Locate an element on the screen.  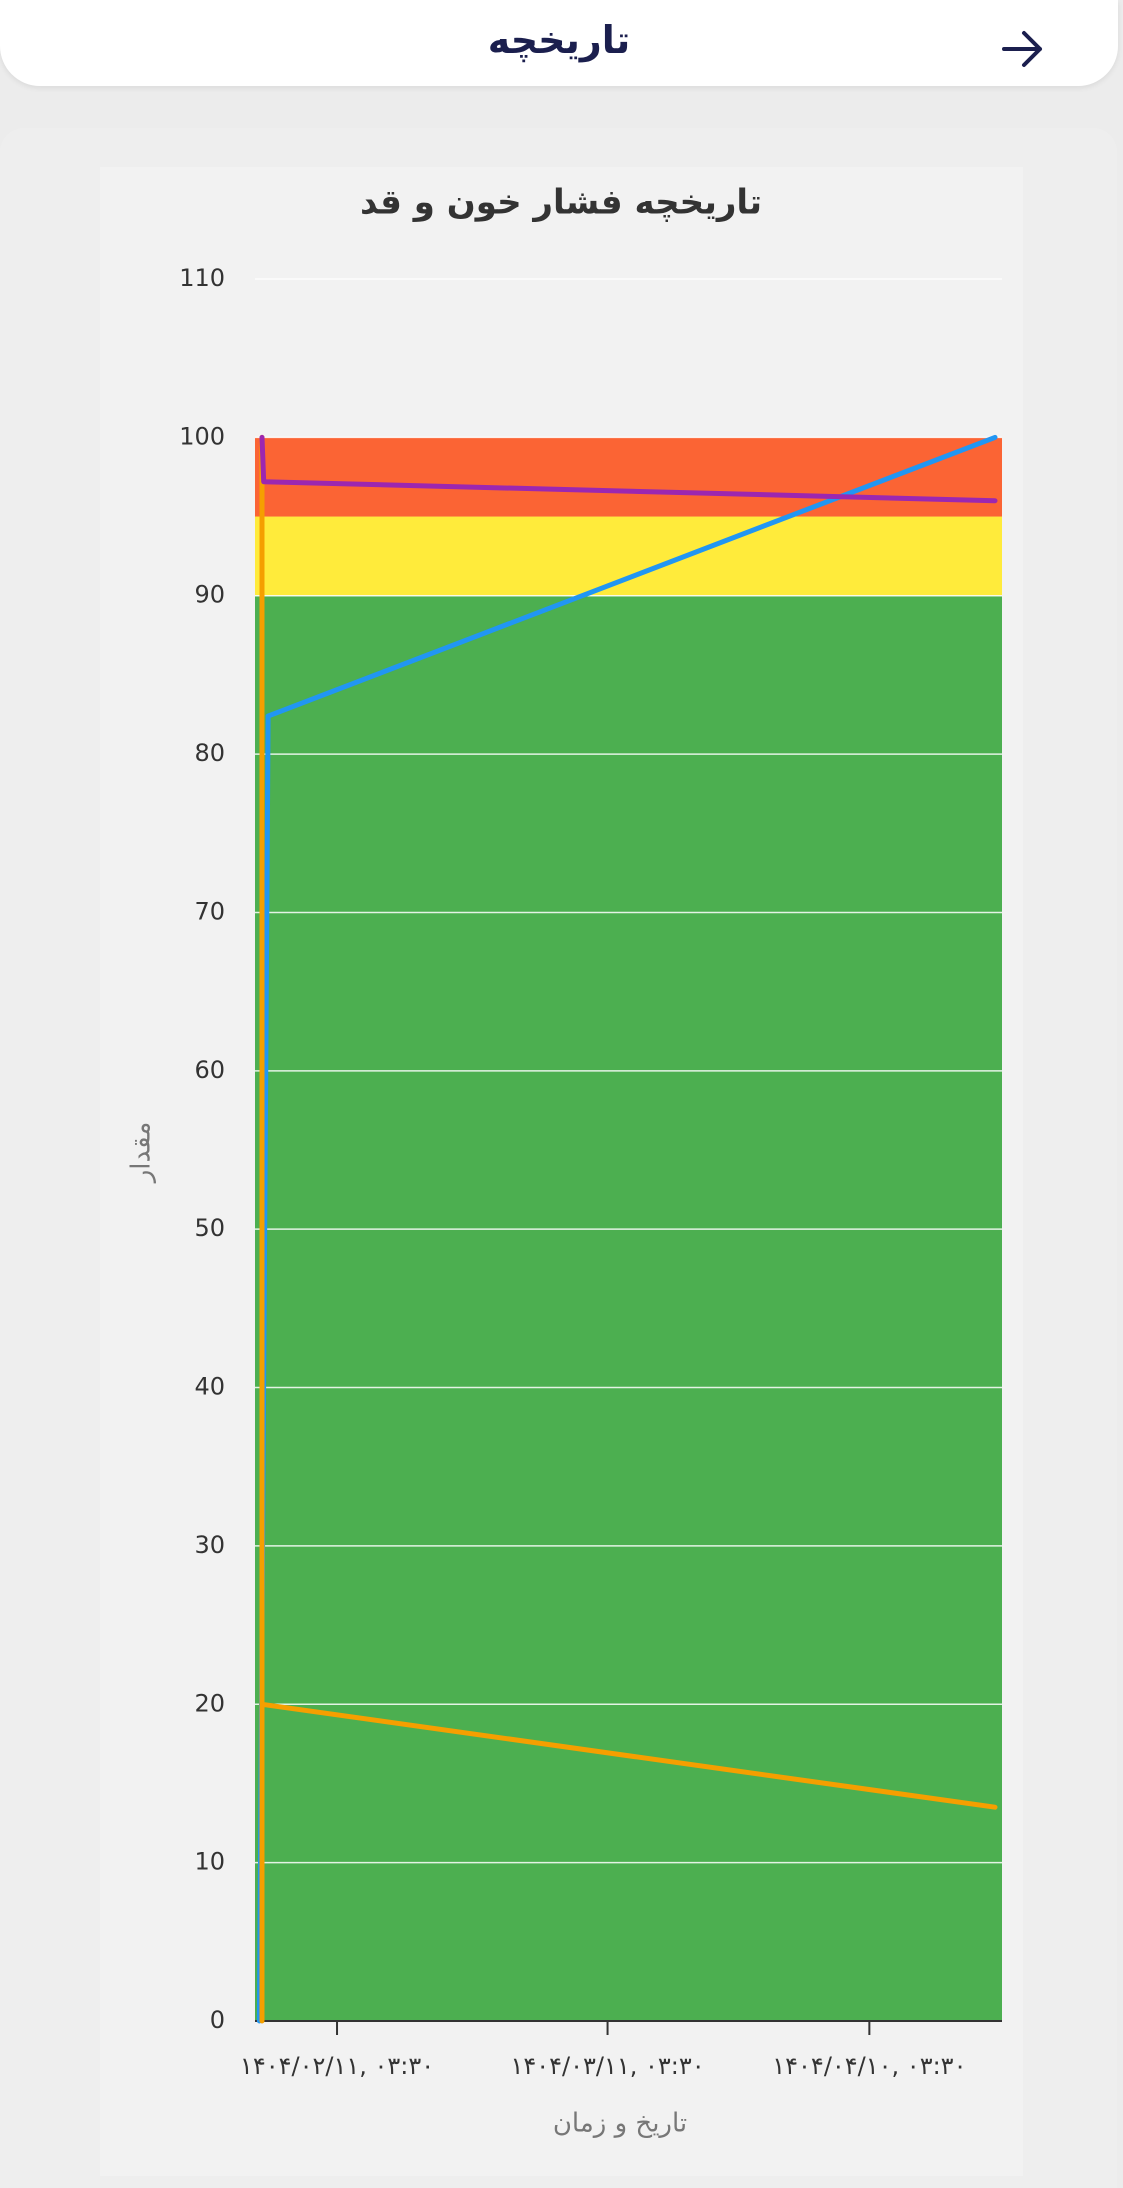
y-tick-label: 70 is located at coordinates (209, 911).